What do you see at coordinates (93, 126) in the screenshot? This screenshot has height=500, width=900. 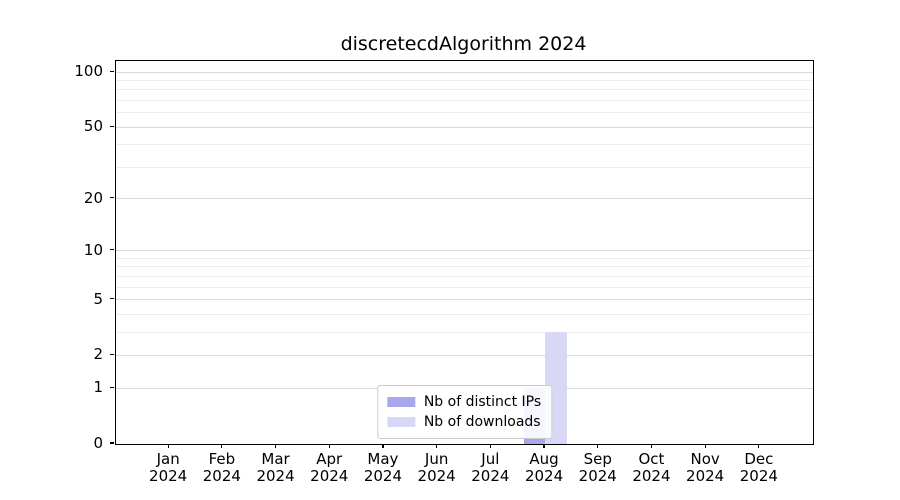 I see `y-tick-label: 50` at bounding box center [93, 126].